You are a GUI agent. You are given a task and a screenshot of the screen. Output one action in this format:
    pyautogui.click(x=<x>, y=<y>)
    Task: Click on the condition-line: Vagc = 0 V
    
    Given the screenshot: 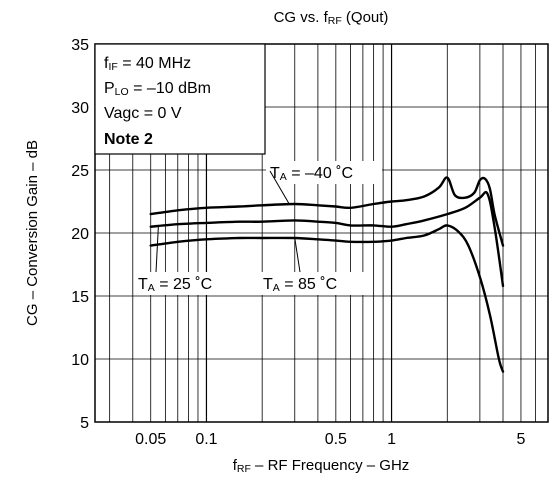 What is the action you would take?
    pyautogui.click(x=143, y=113)
    